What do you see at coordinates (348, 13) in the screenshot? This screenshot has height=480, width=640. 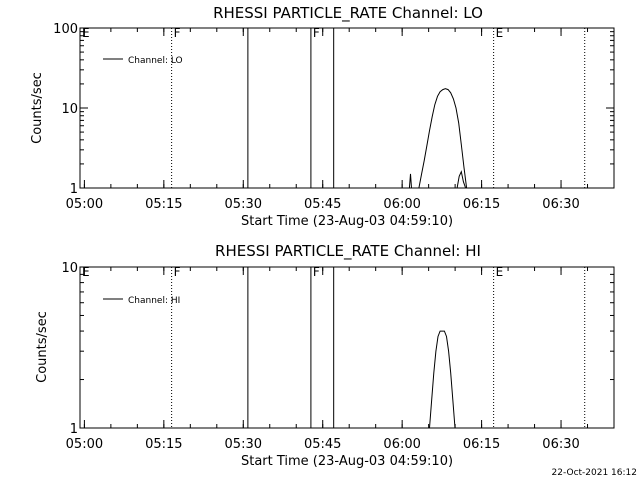 I see `panel-lo-title: RHESSI PARTICLE_RATE Channel: LO` at bounding box center [348, 13].